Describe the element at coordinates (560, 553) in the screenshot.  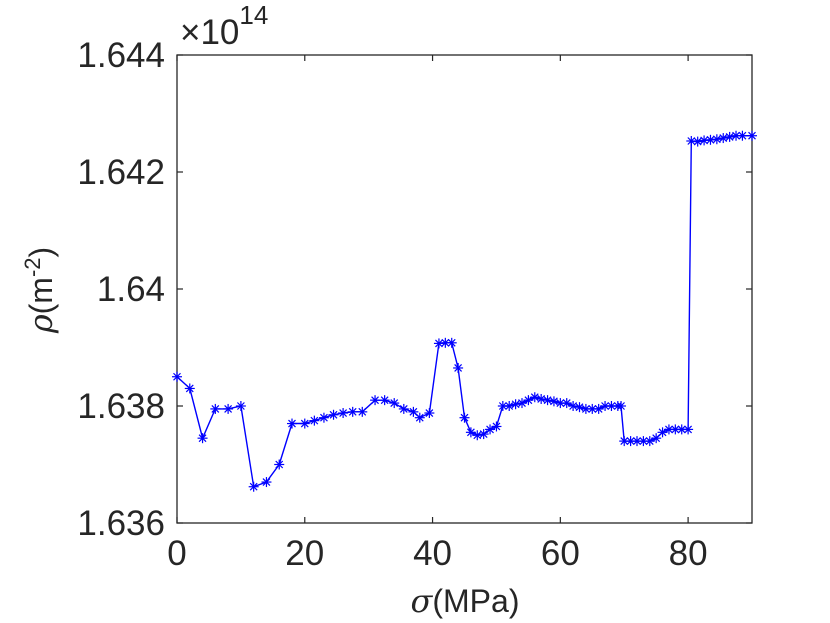
I see `x-tick-label: 60` at that location.